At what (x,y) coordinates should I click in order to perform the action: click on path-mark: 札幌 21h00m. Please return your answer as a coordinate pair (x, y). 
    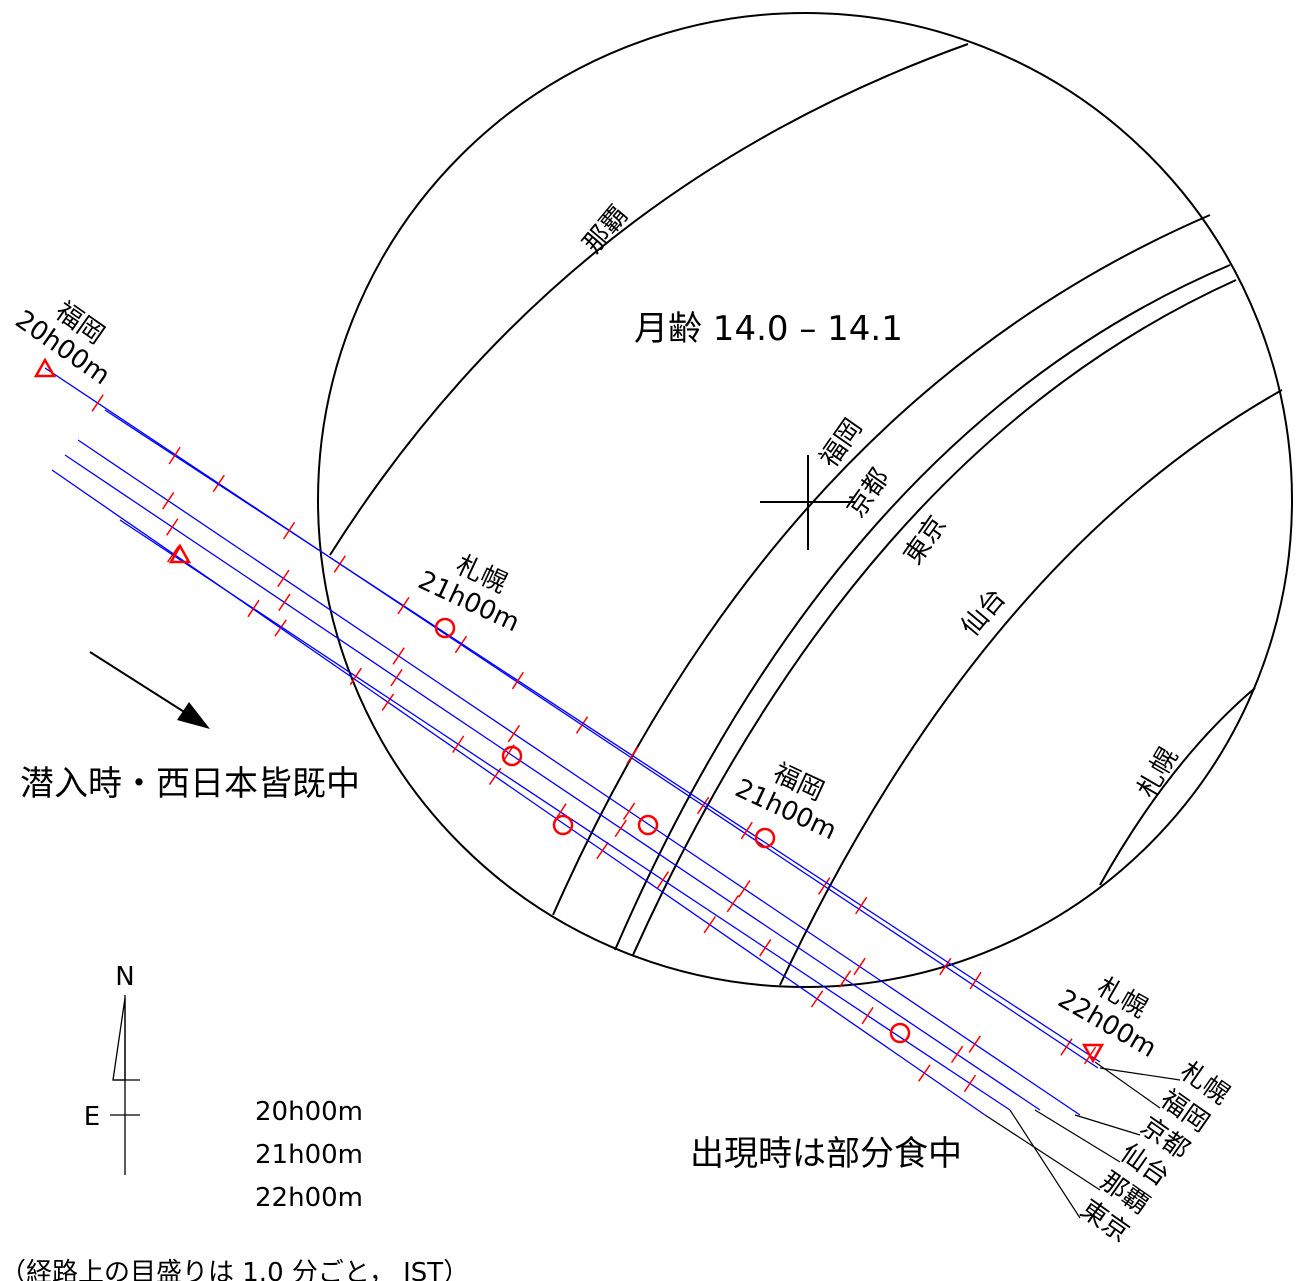
    Looking at the image, I should click on (468, 594).